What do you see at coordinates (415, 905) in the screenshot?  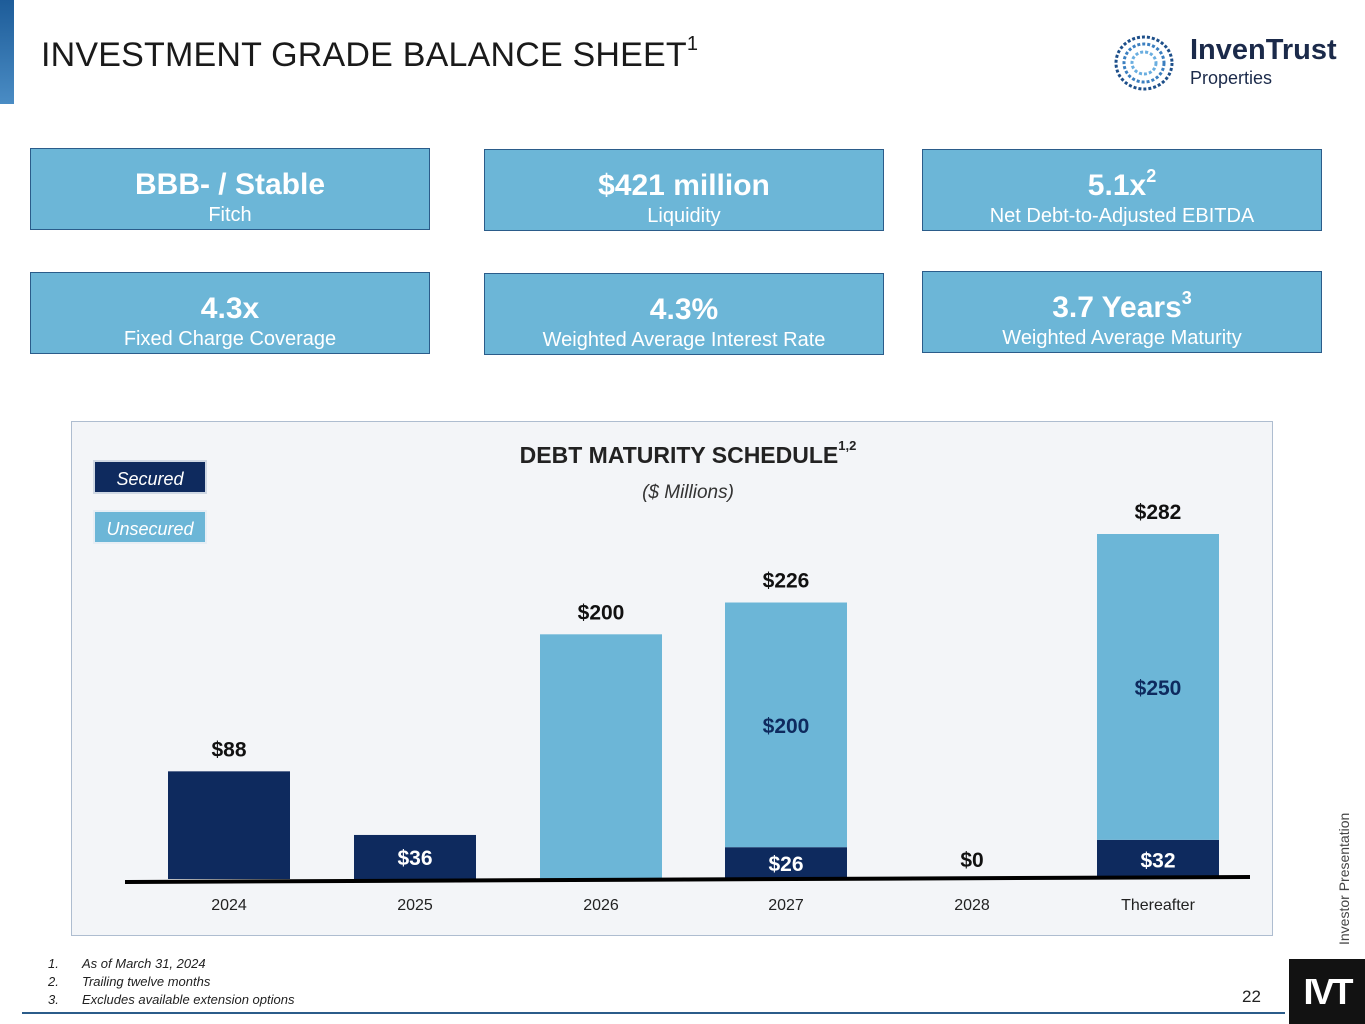 I see `x-tick-label: 2025` at bounding box center [415, 905].